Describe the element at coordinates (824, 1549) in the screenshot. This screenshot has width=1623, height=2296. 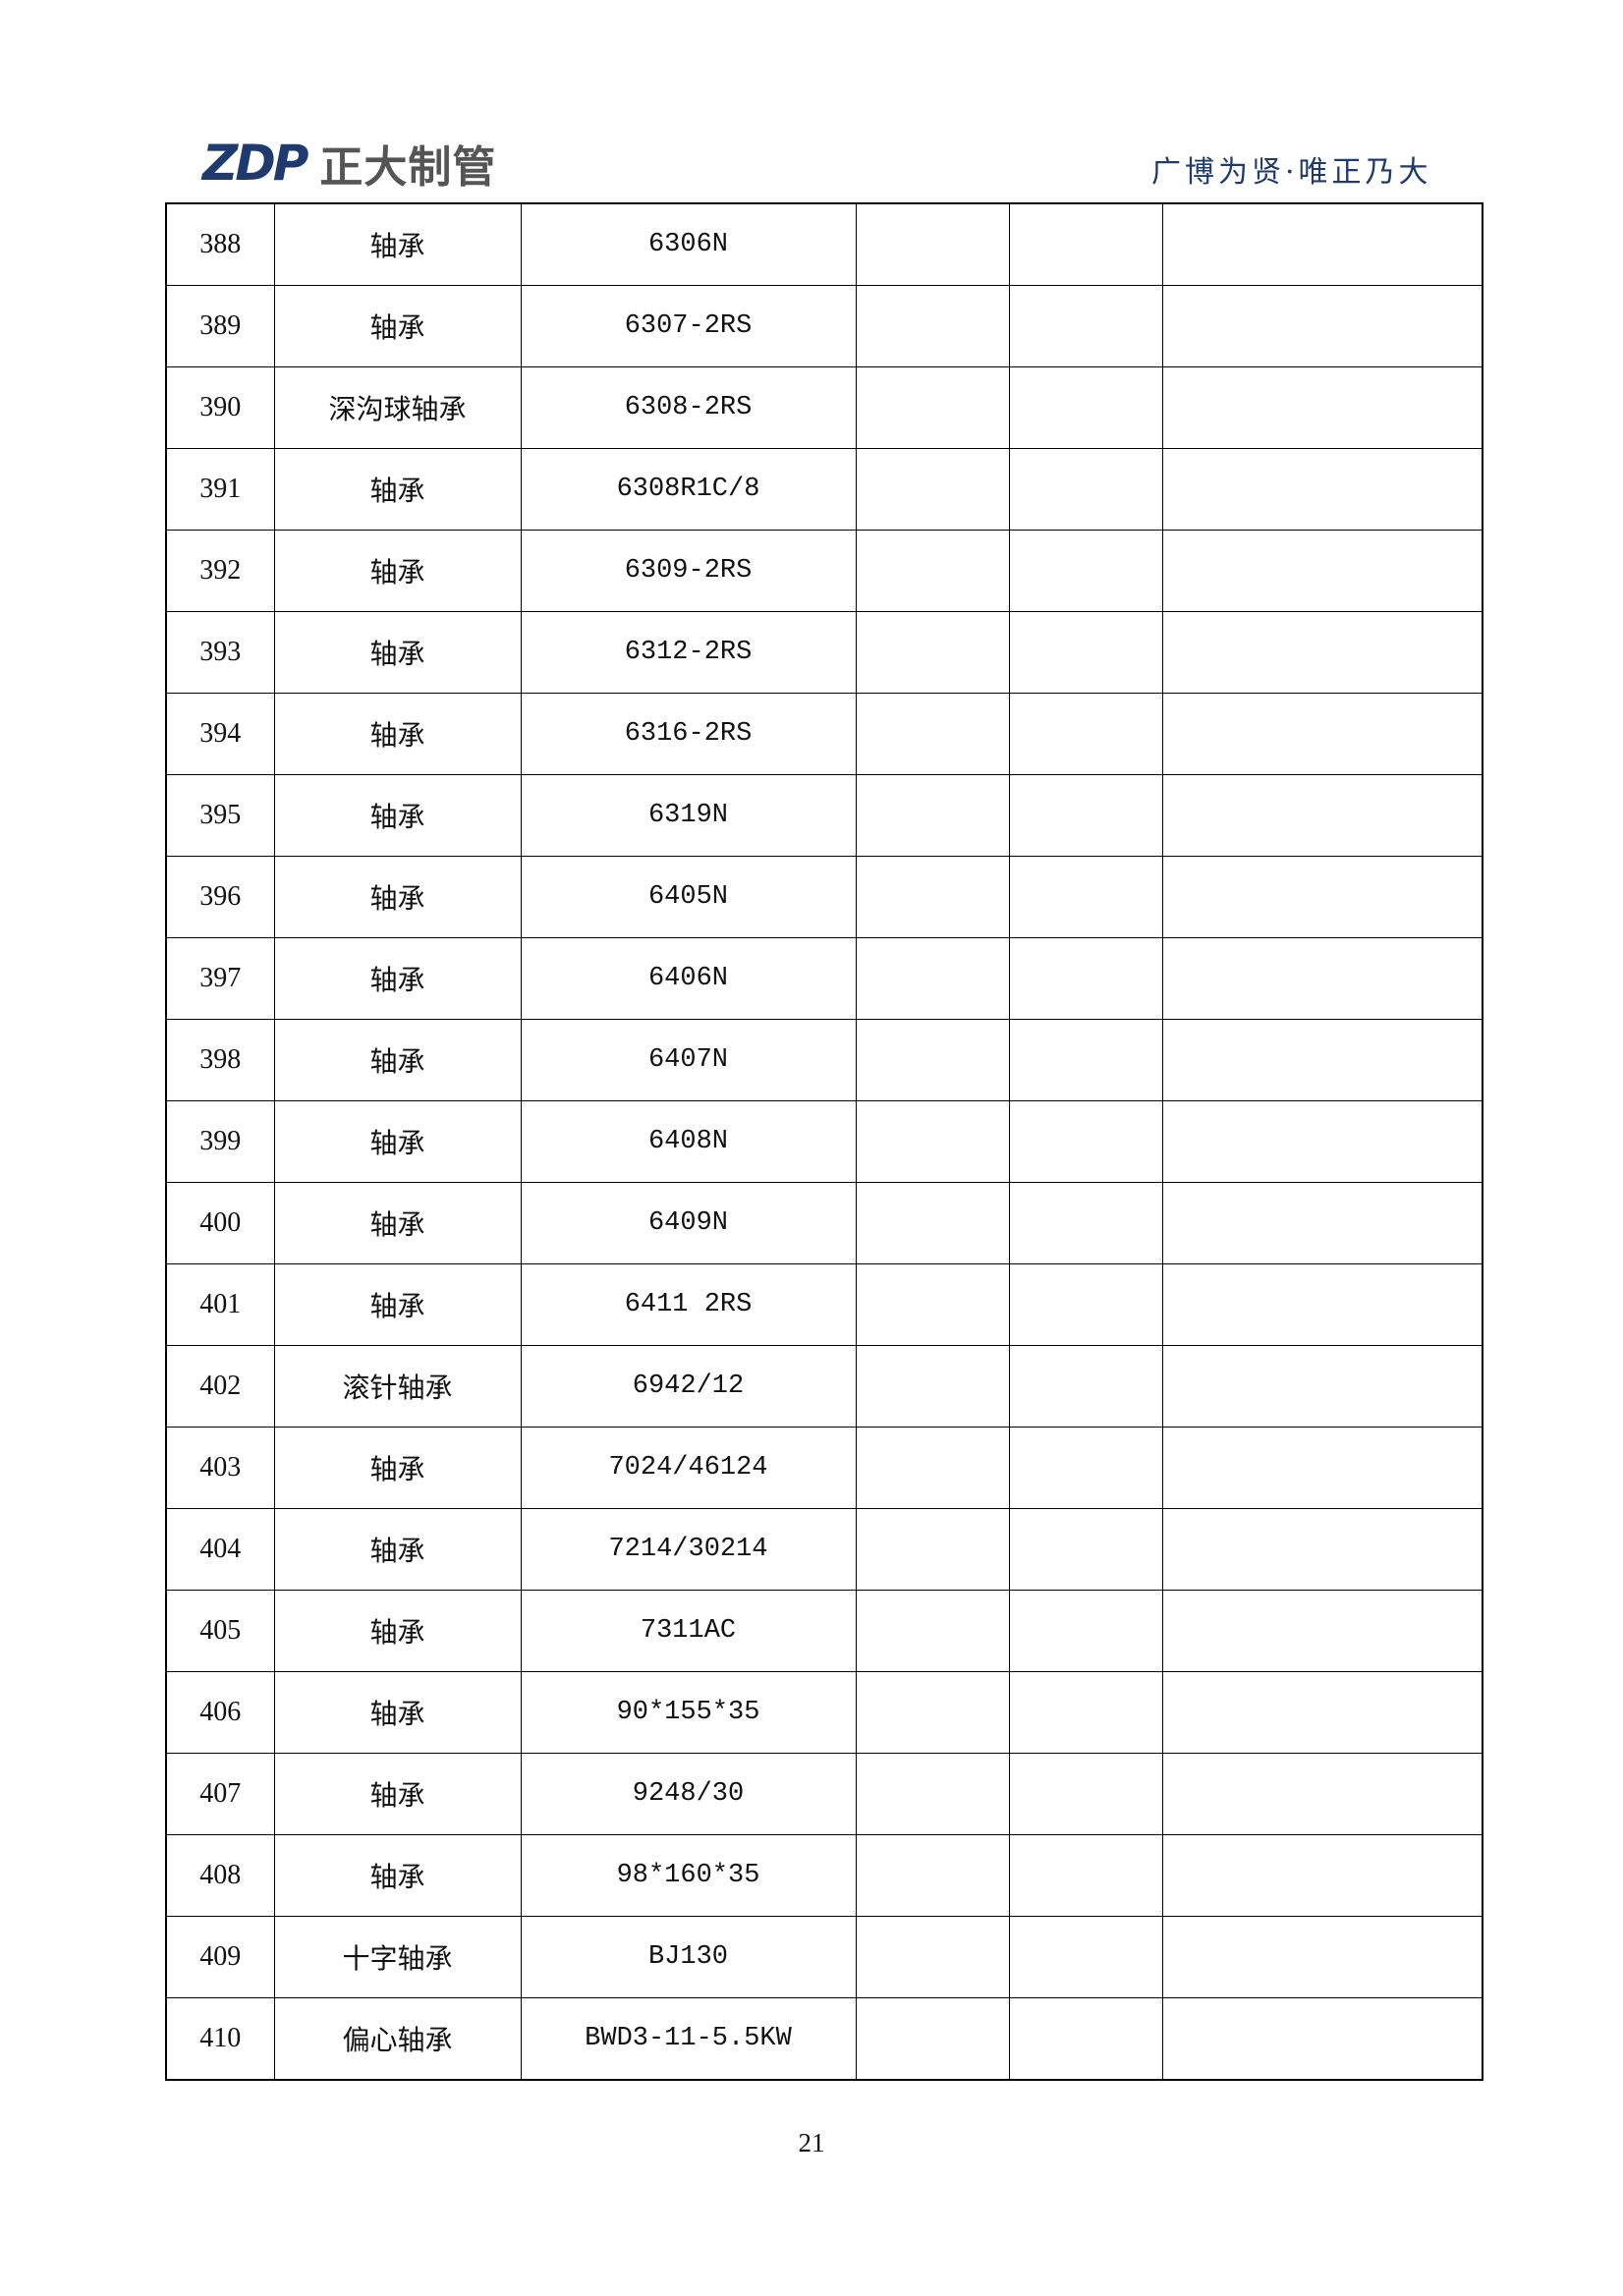
I see `table-row: 404 轴承 7214/30214` at that location.